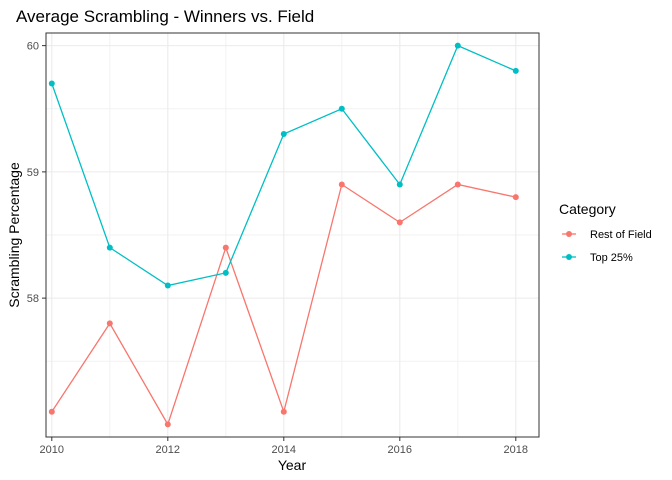  What do you see at coordinates (284, 450) in the screenshot?
I see `x-tick-label: 2014` at bounding box center [284, 450].